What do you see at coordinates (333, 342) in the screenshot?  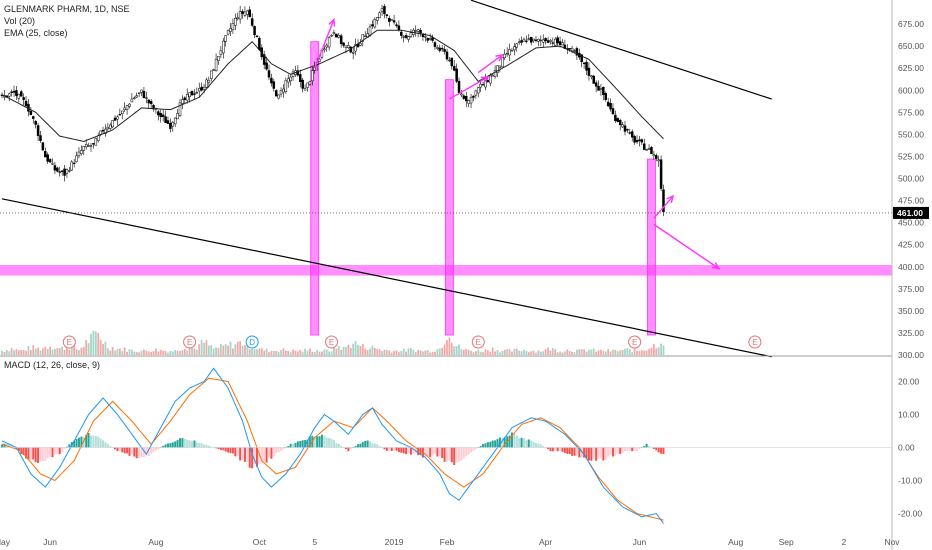 I see `volume-bars` at bounding box center [333, 342].